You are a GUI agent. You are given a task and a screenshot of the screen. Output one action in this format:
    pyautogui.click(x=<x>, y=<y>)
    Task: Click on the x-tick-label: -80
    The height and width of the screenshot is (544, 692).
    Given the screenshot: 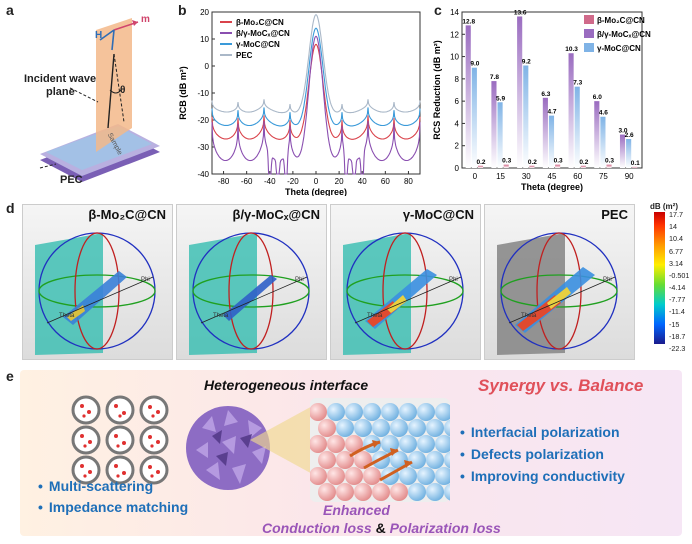 What is the action you would take?
    pyautogui.click(x=224, y=181)
    